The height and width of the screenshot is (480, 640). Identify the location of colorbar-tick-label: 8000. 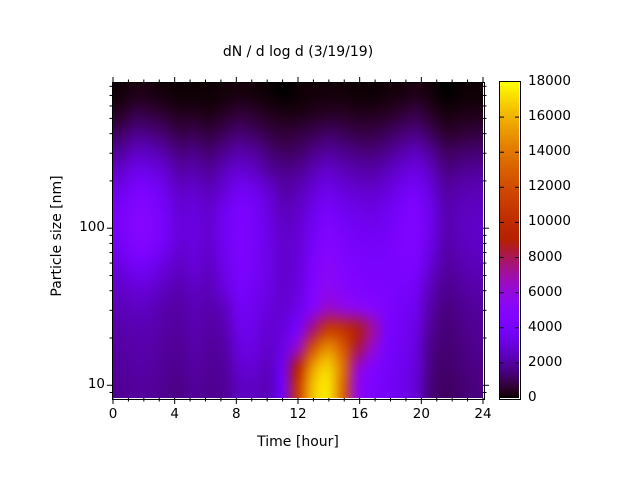
(545, 256).